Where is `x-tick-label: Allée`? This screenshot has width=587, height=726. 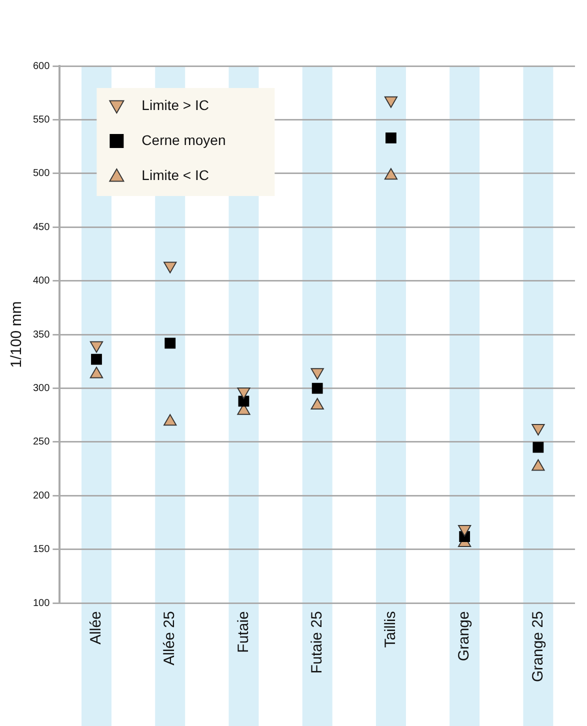
x-tick-label: Allée is located at coordinates (96, 627).